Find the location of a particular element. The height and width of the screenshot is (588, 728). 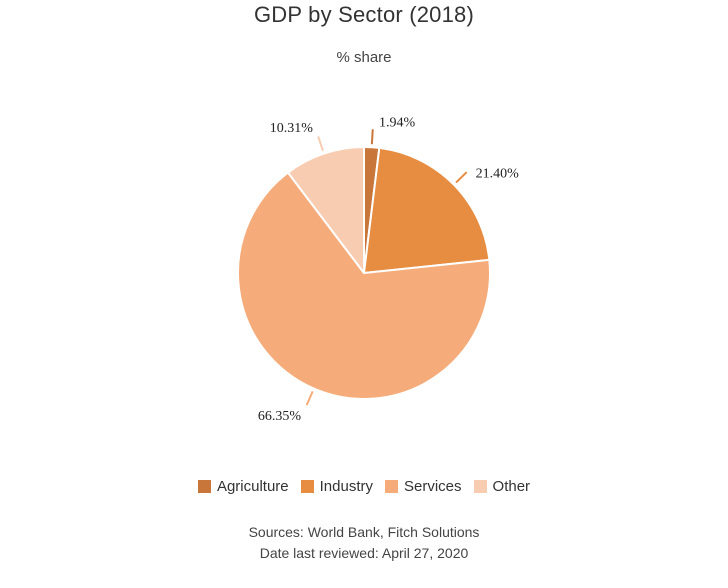

legend-item-services: Services is located at coordinates (423, 486).